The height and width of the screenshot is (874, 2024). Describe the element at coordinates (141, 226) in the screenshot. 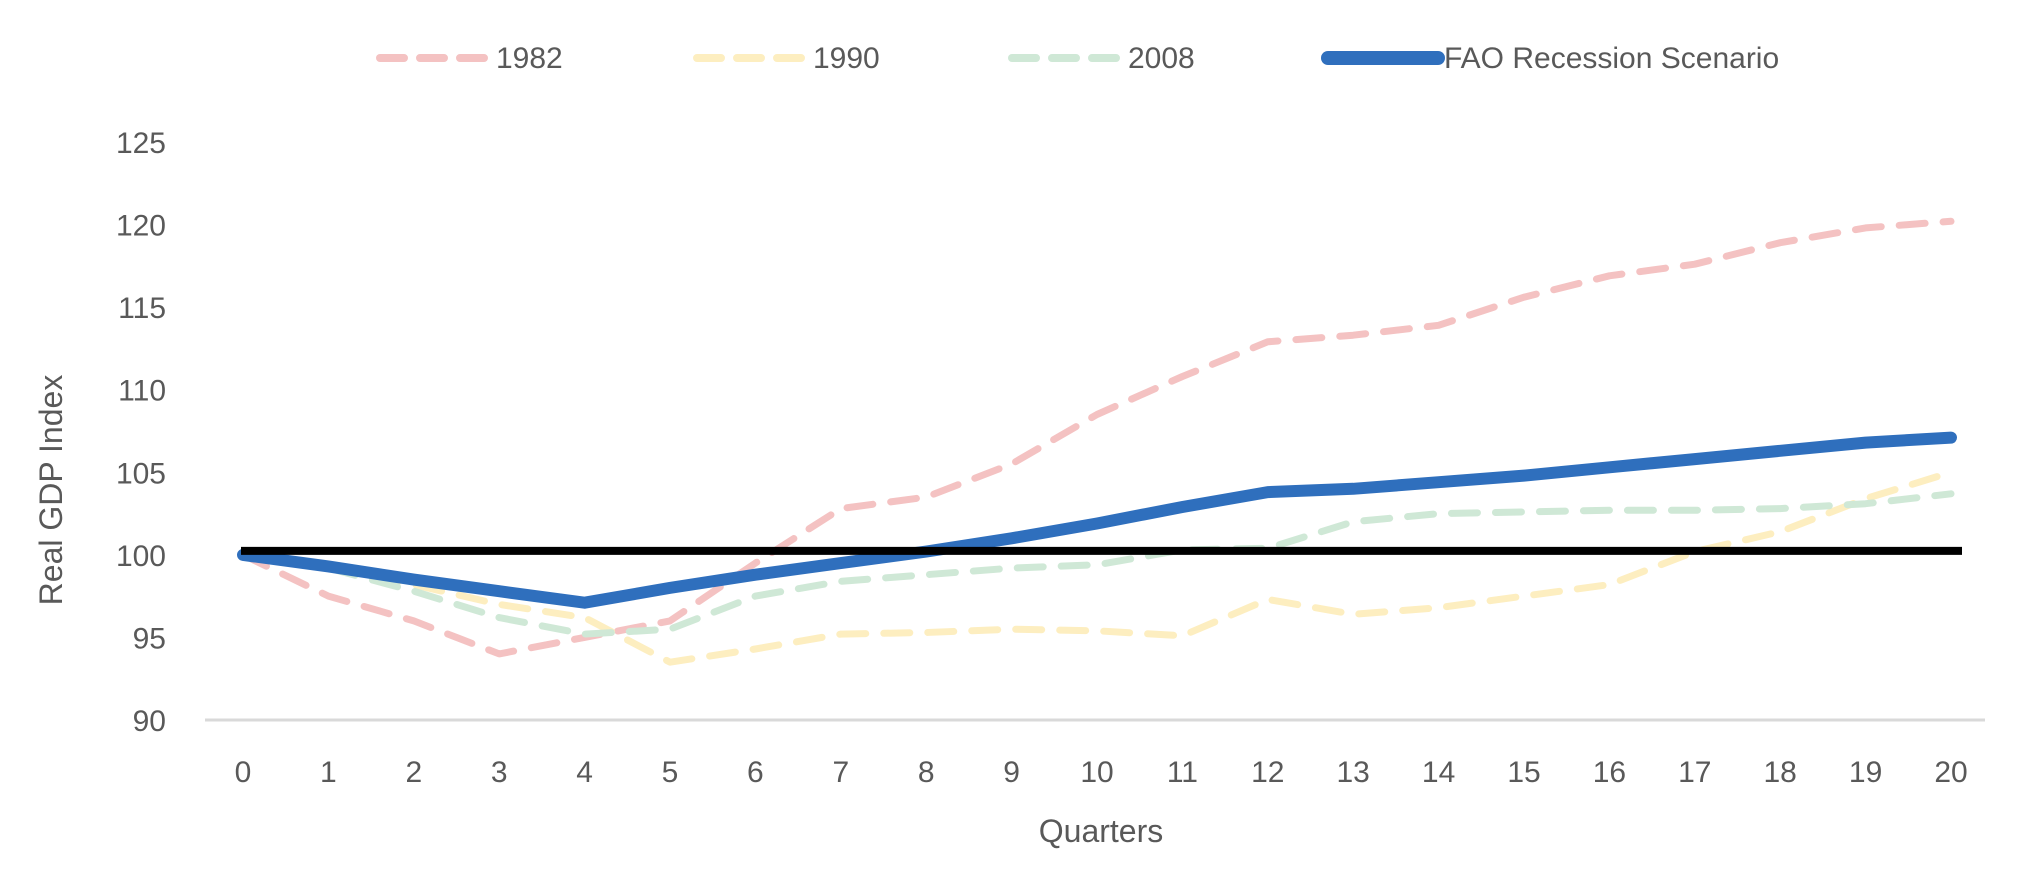

I see `y-tick-label: 120` at that location.